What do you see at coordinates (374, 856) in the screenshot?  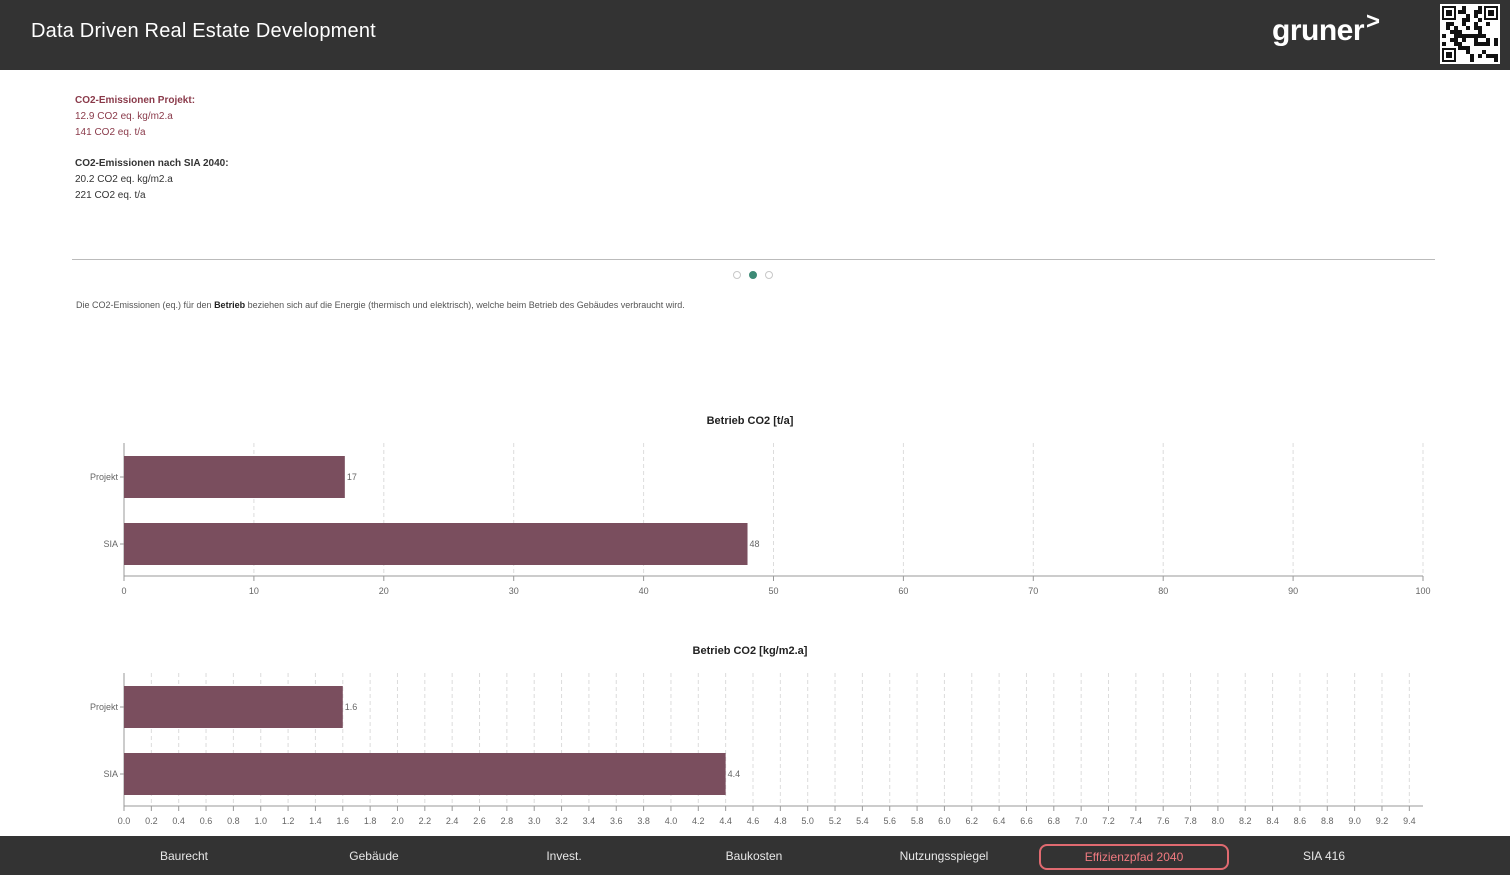 I see `nav-gebaeude: Gebäude` at bounding box center [374, 856].